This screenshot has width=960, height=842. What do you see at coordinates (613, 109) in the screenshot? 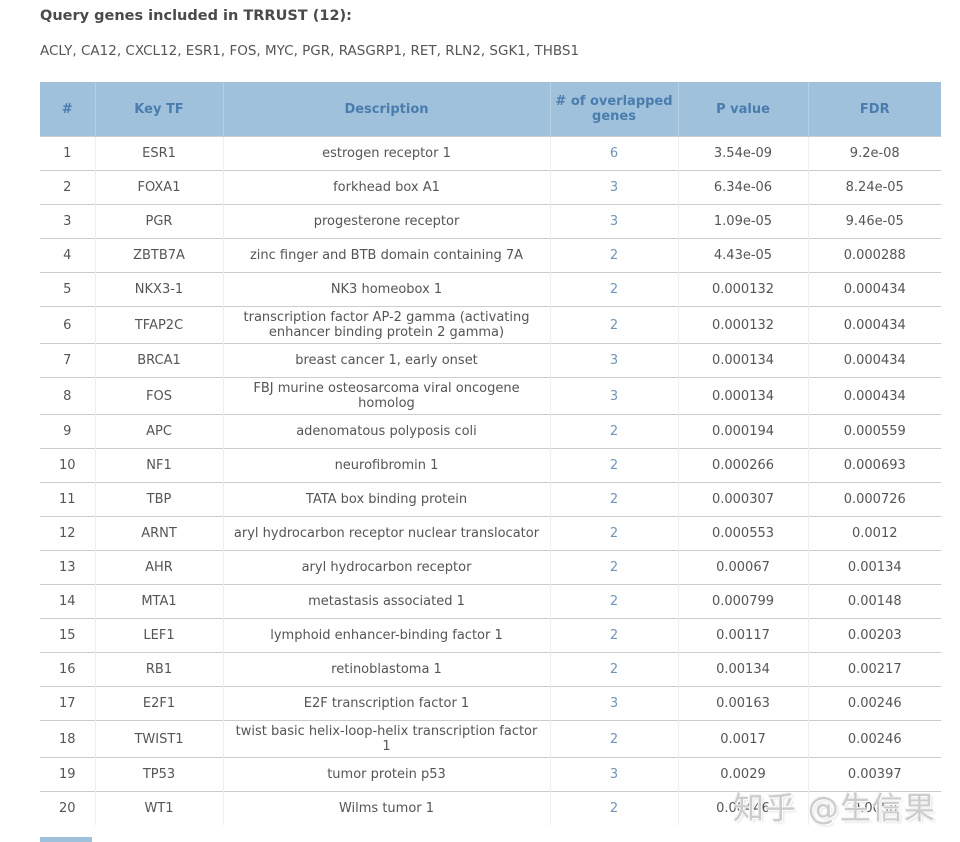
I see `column-header-overlapped-genes: # of overlapped genes` at bounding box center [613, 109].